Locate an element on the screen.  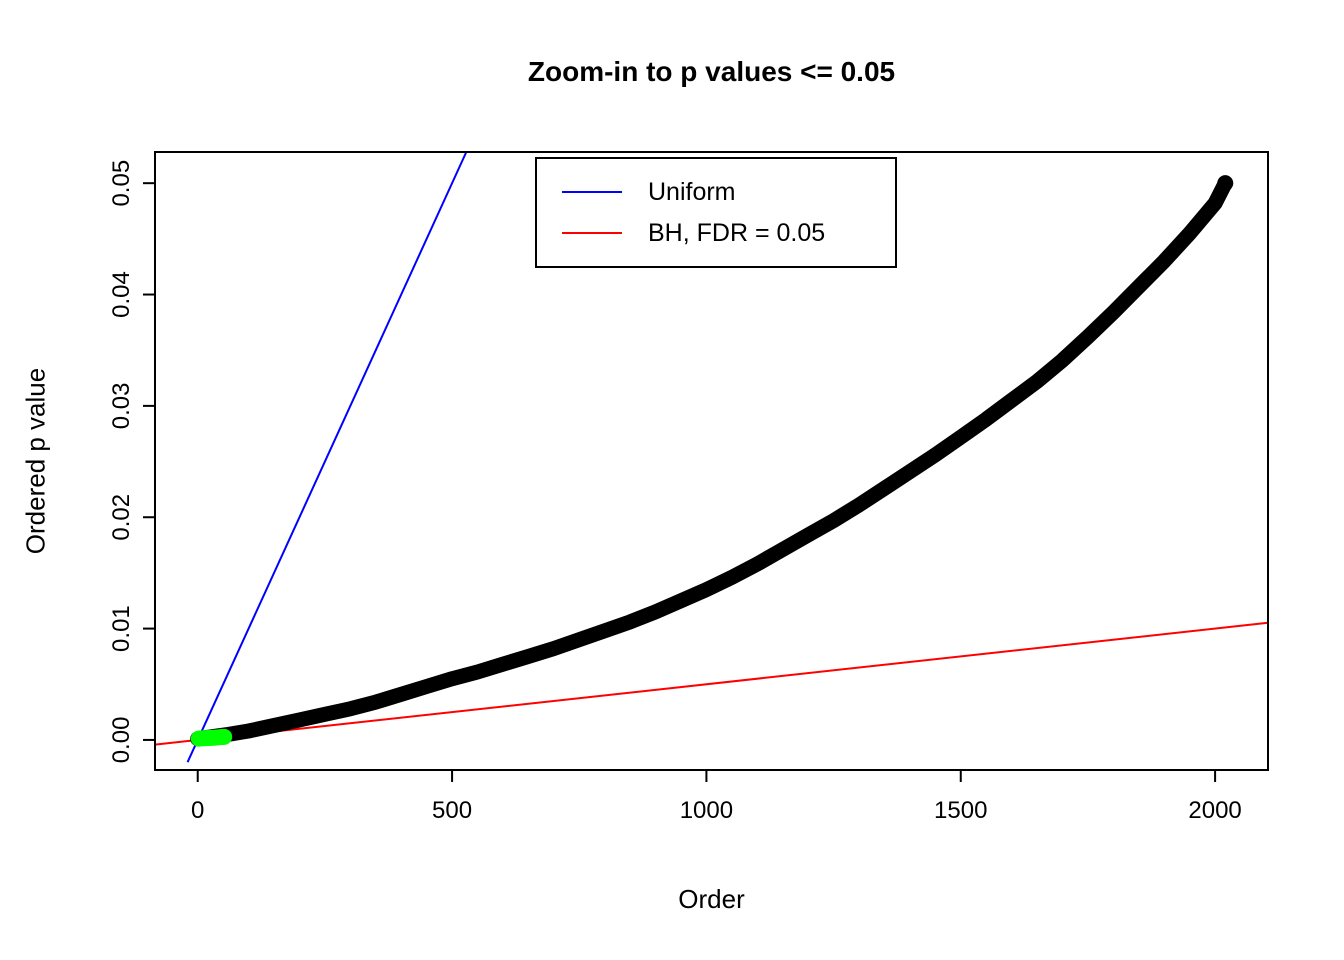
y-tick-label: 0.03 is located at coordinates (121, 406).